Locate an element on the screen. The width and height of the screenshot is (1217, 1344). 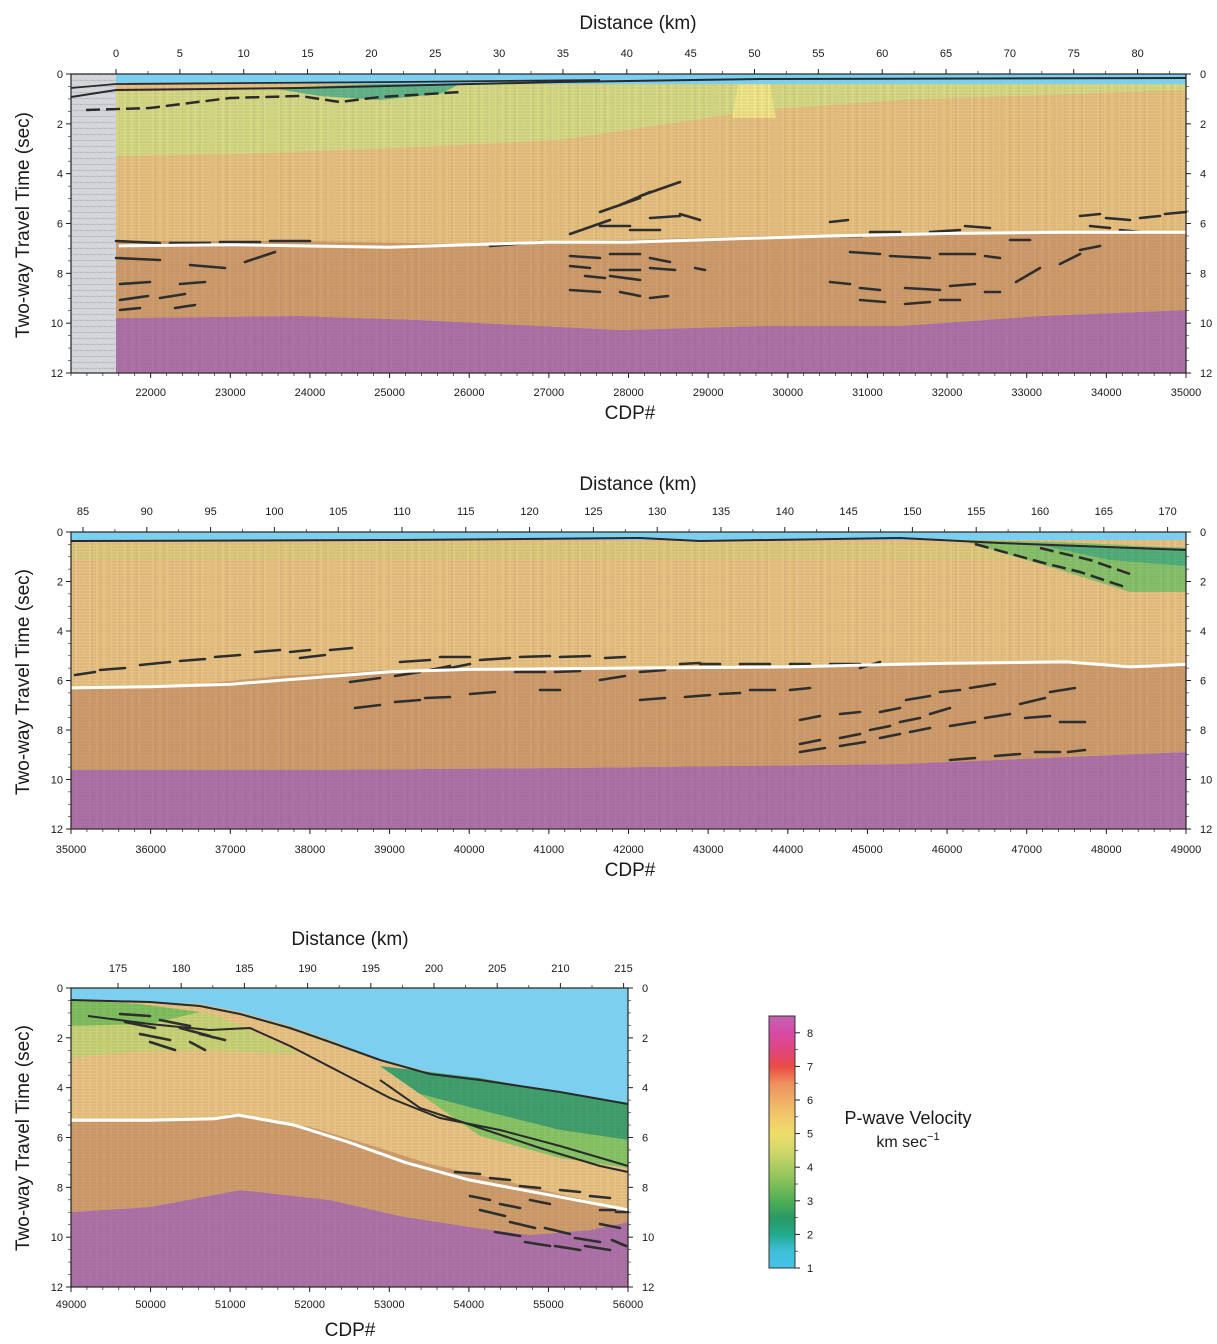
bottom-moho-line is located at coordinates (350, 1162).